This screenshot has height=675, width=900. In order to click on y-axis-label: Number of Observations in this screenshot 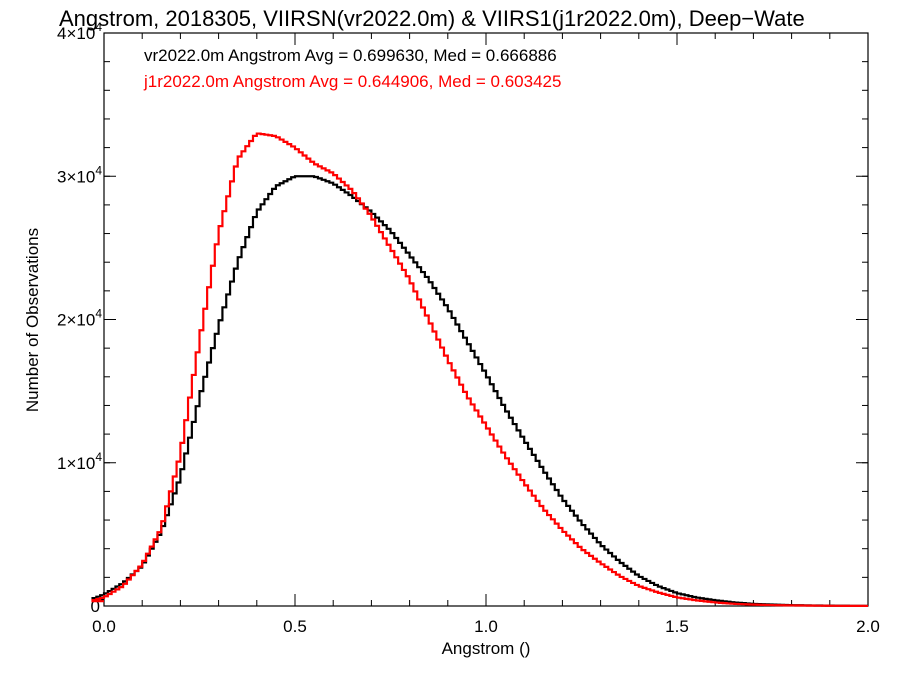, I will do `click(32, 320)`.